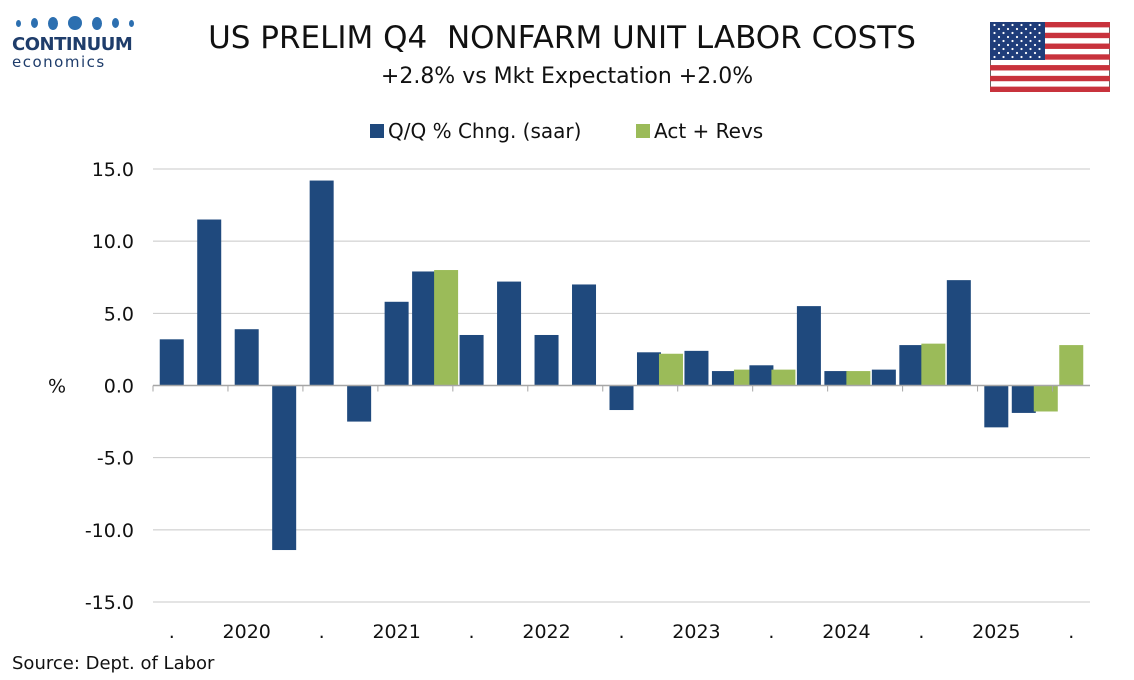 Image resolution: width=1134 pixels, height=680 pixels. I want to click on bar-qq-2020-Q2, so click(246, 357).